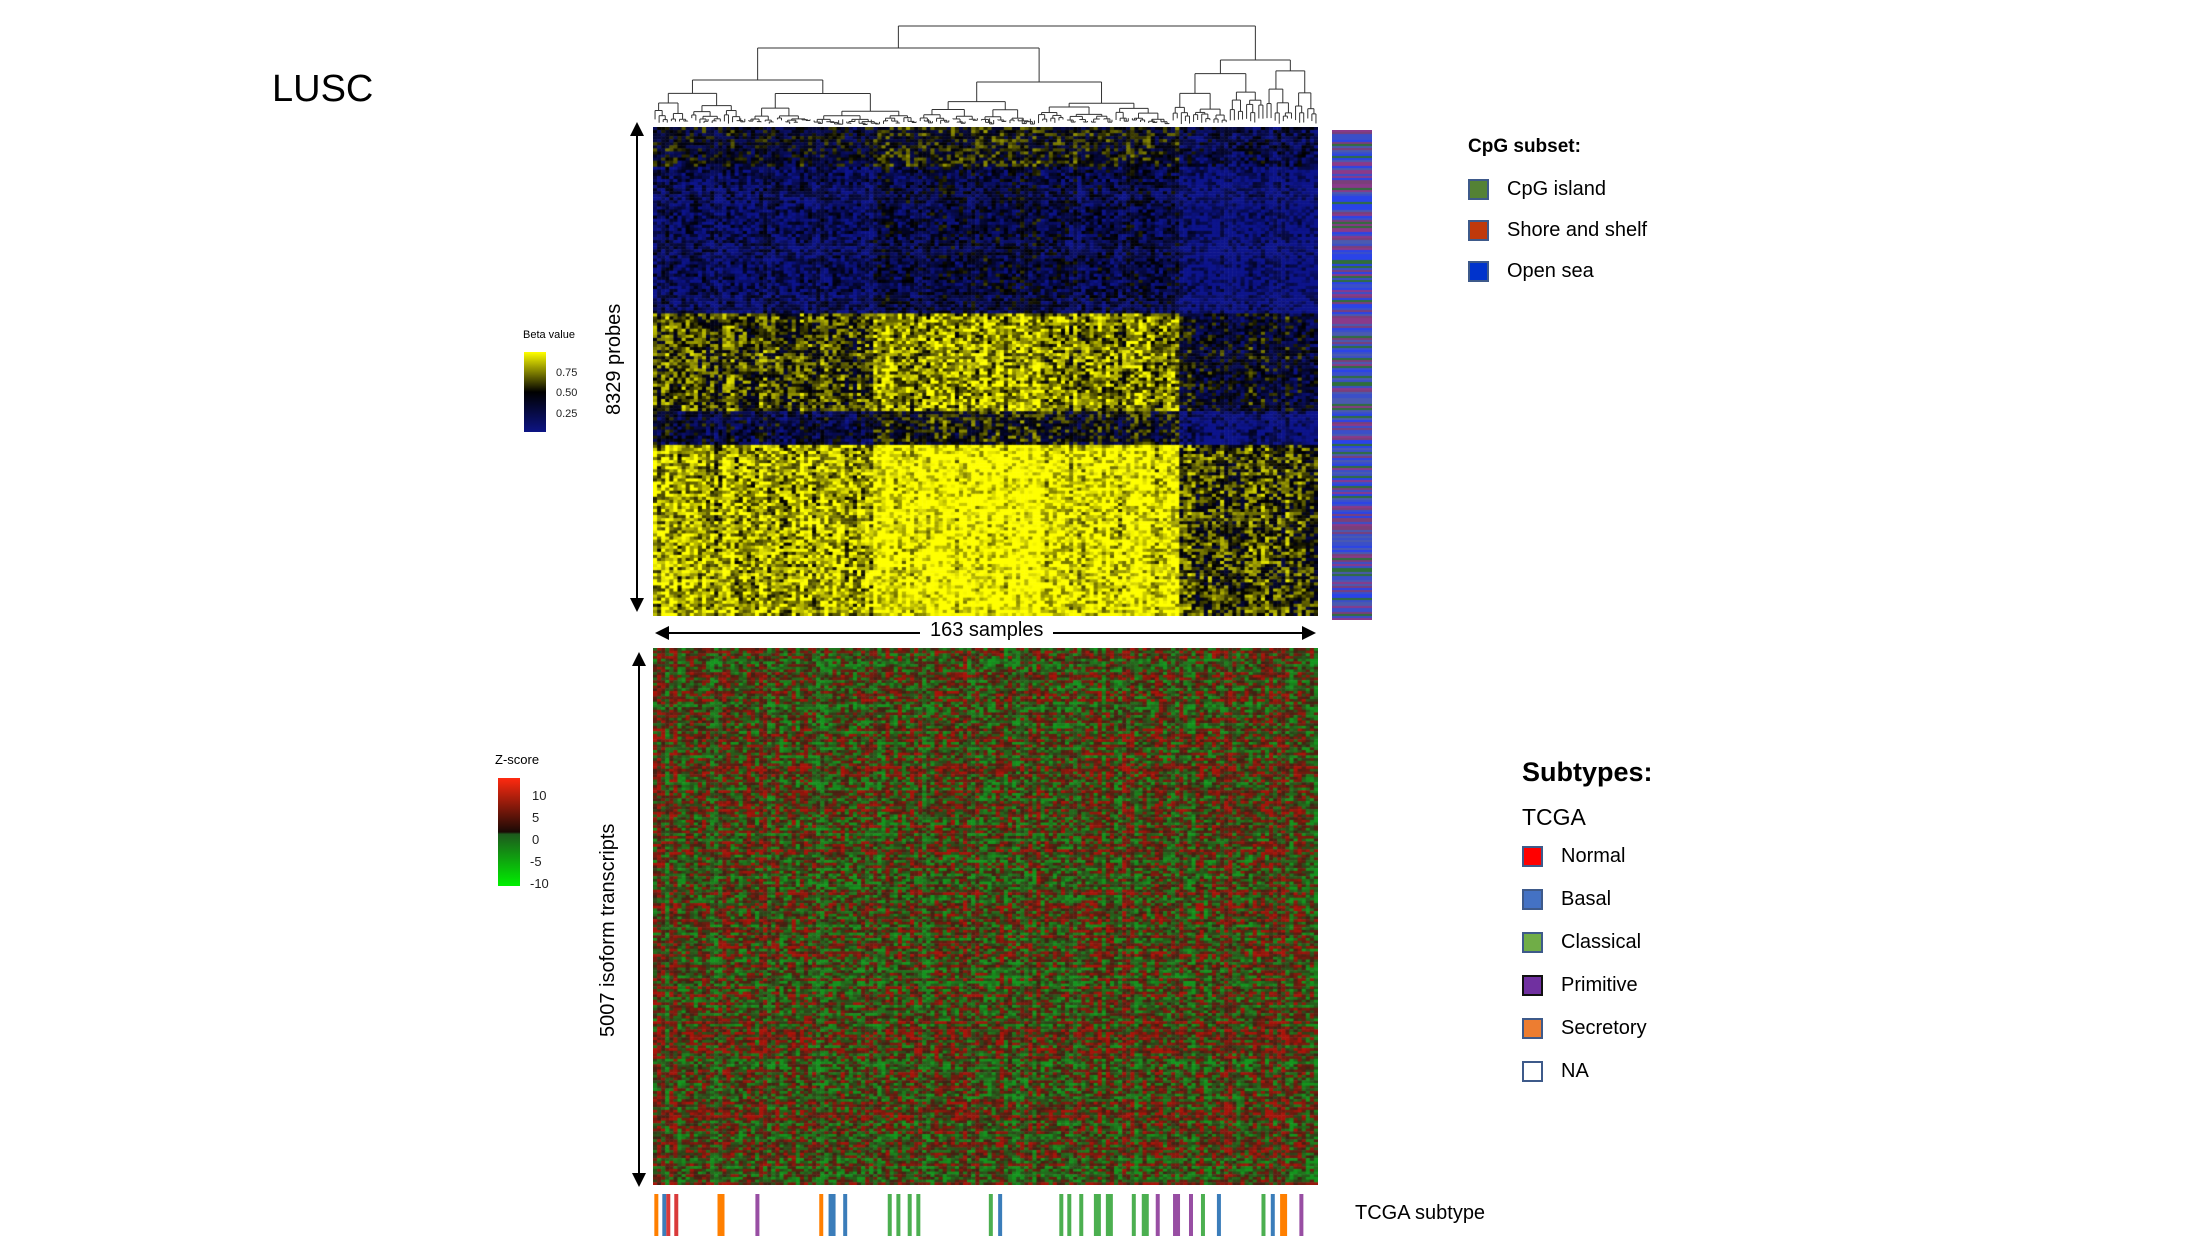  What do you see at coordinates (549, 335) in the screenshot?
I see `beta-colorbar-title: Beta value` at bounding box center [549, 335].